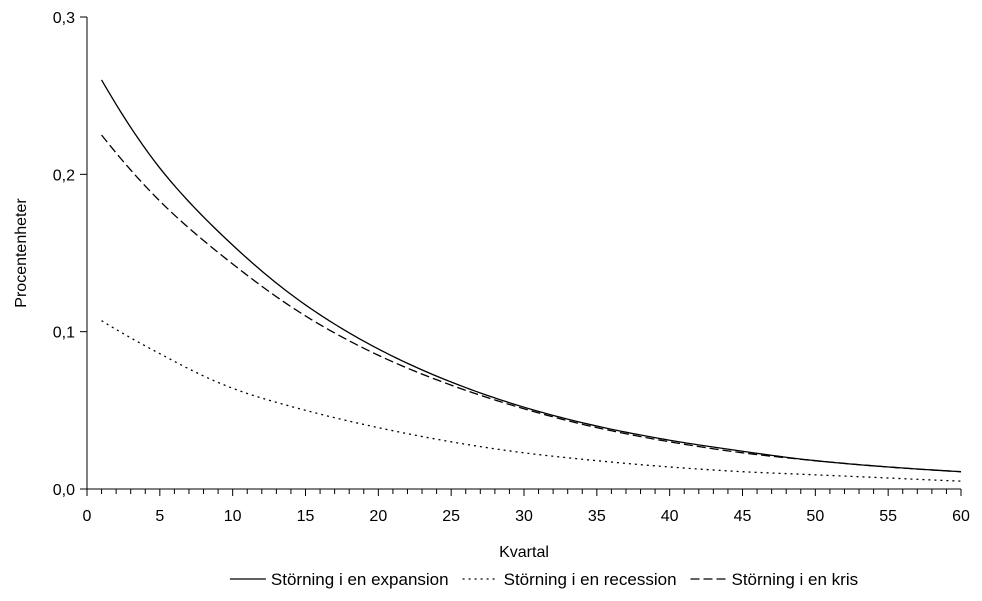 Image resolution: width=982 pixels, height=601 pixels. Describe the element at coordinates (888, 516) in the screenshot. I see `x-tick-label: 55` at that location.